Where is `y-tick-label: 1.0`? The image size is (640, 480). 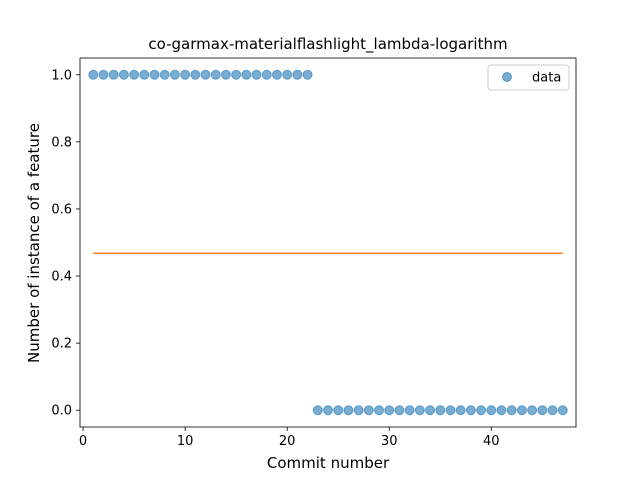
y-tick-label: 1.0 is located at coordinates (61, 75).